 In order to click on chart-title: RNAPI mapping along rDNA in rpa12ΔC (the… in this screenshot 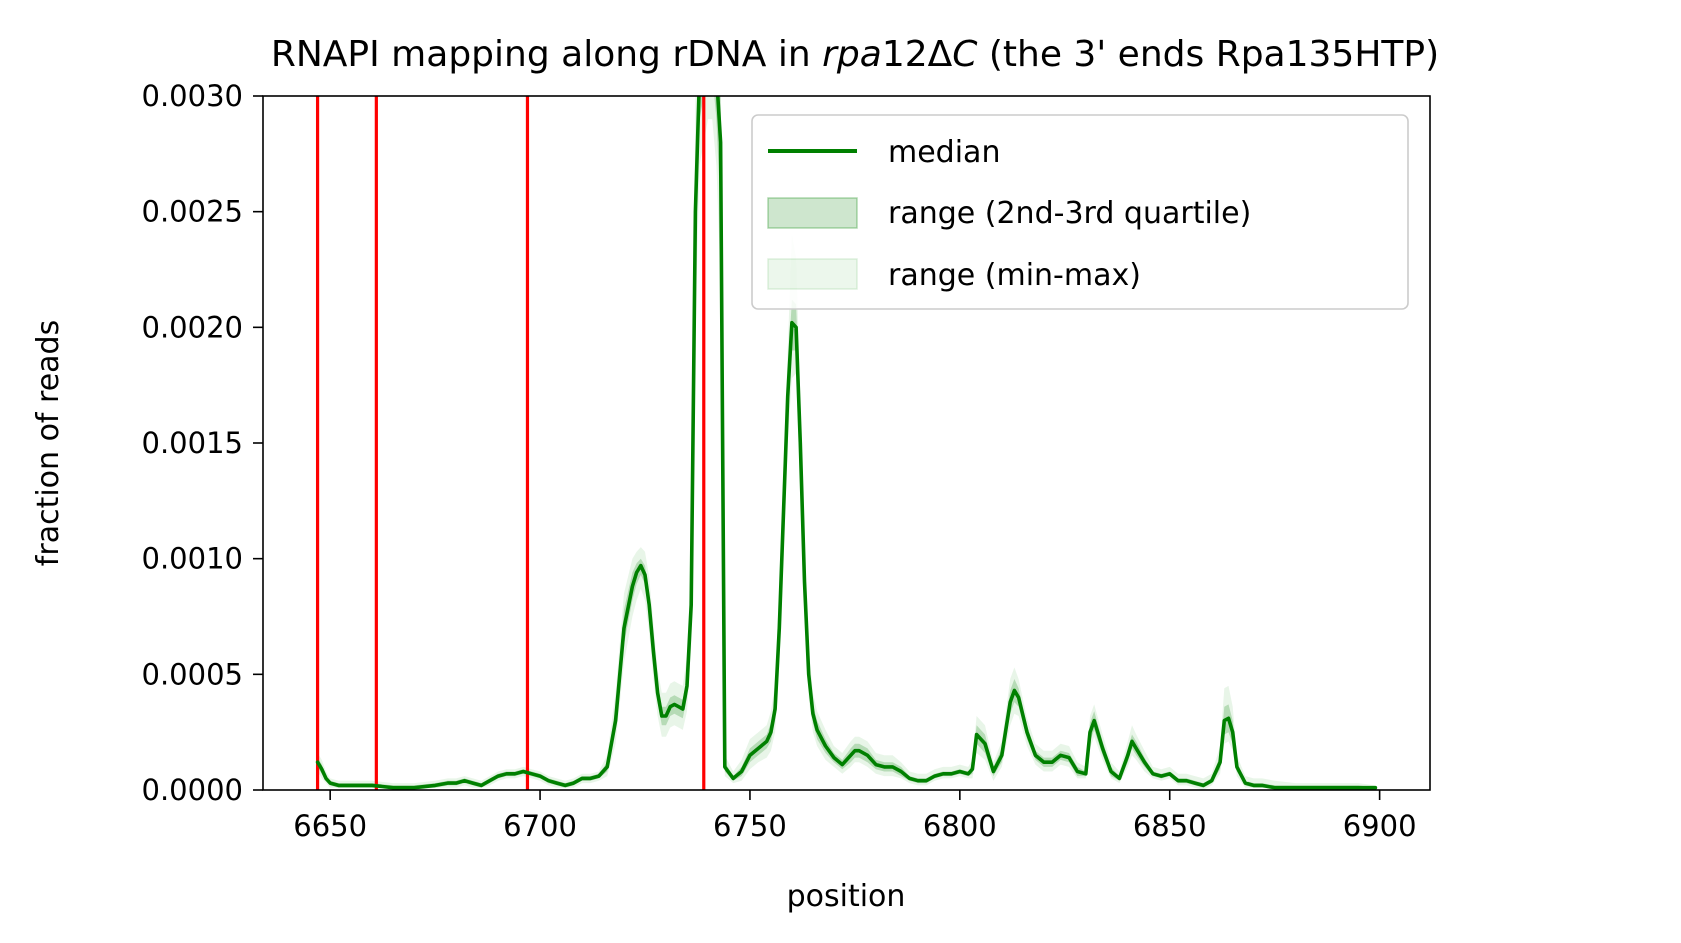, I will do `click(855, 54)`.